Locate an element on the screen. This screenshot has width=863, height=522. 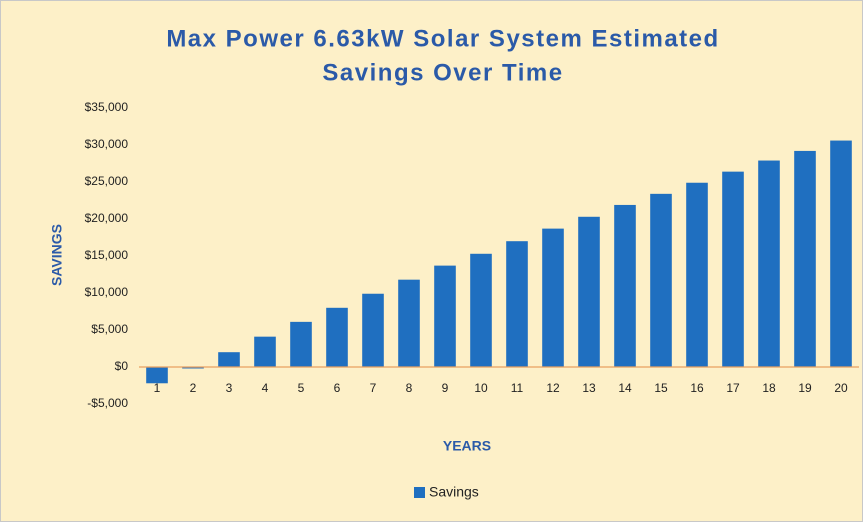
x-tick-label: 8 is located at coordinates (409, 388).